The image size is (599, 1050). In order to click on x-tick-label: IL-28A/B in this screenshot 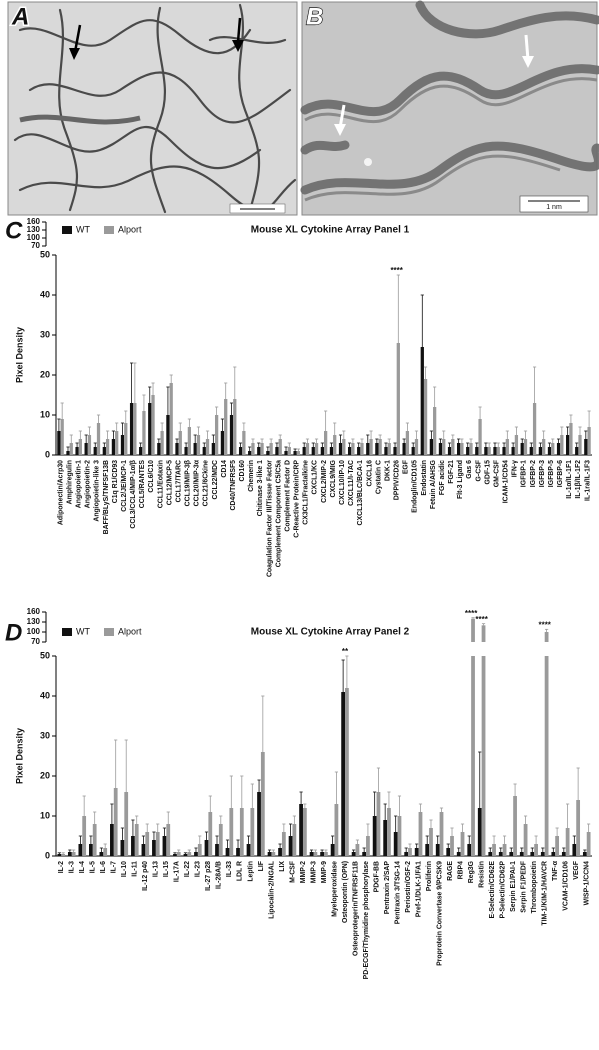, I will do `click(219, 875)`.